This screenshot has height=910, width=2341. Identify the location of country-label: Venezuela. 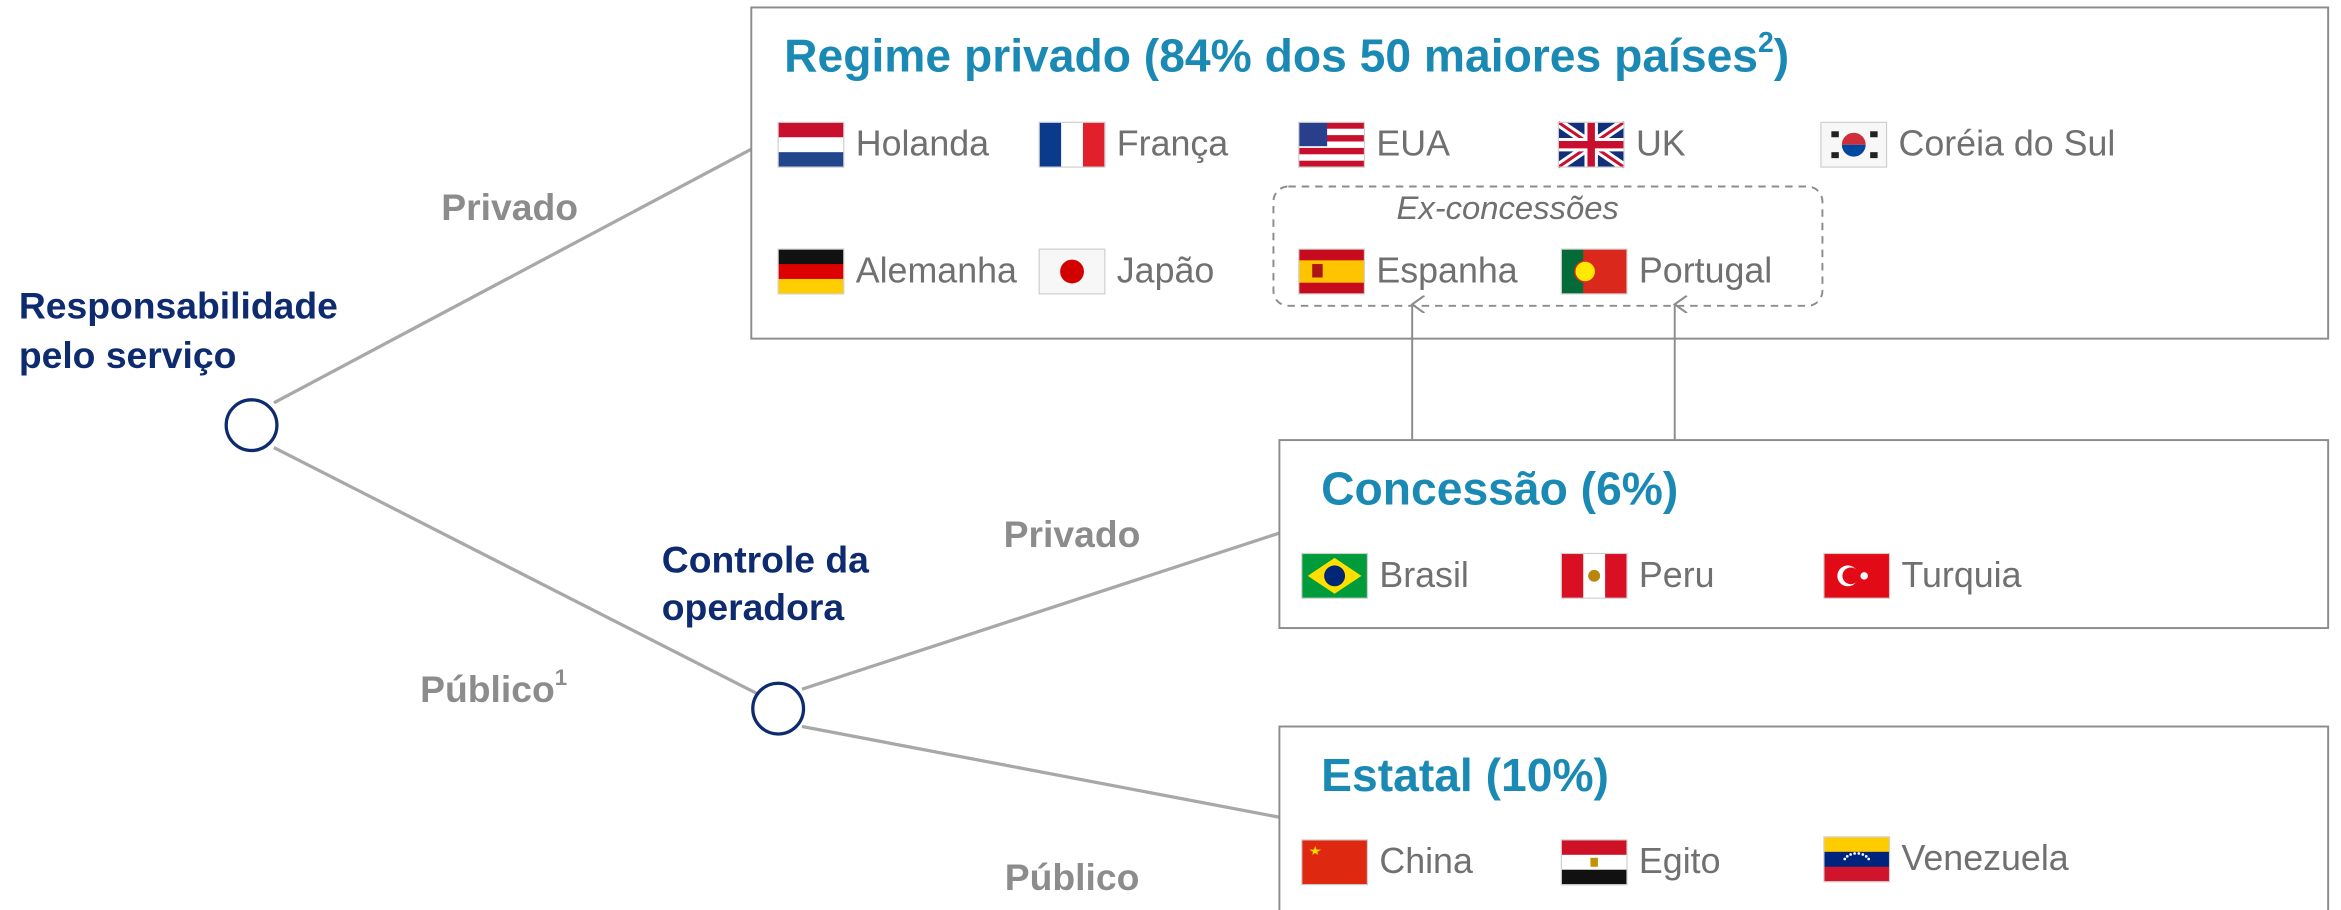
(1984, 858).